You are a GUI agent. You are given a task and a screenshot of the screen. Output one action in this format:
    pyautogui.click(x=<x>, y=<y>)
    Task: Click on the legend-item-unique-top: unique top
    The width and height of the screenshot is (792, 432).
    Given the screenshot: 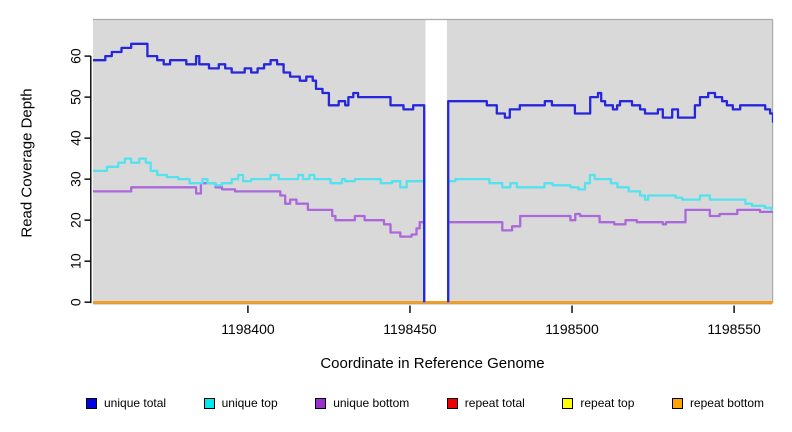 What is the action you would take?
    pyautogui.click(x=240, y=403)
    